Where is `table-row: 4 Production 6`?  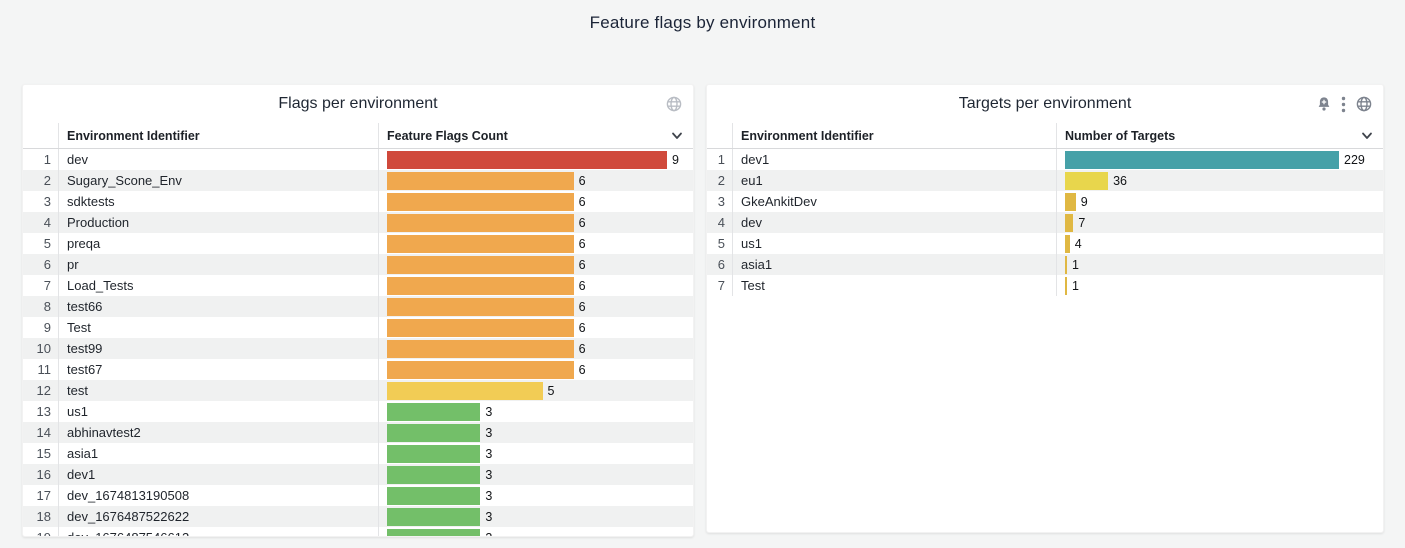 table-row: 4 Production 6 is located at coordinates (358, 222).